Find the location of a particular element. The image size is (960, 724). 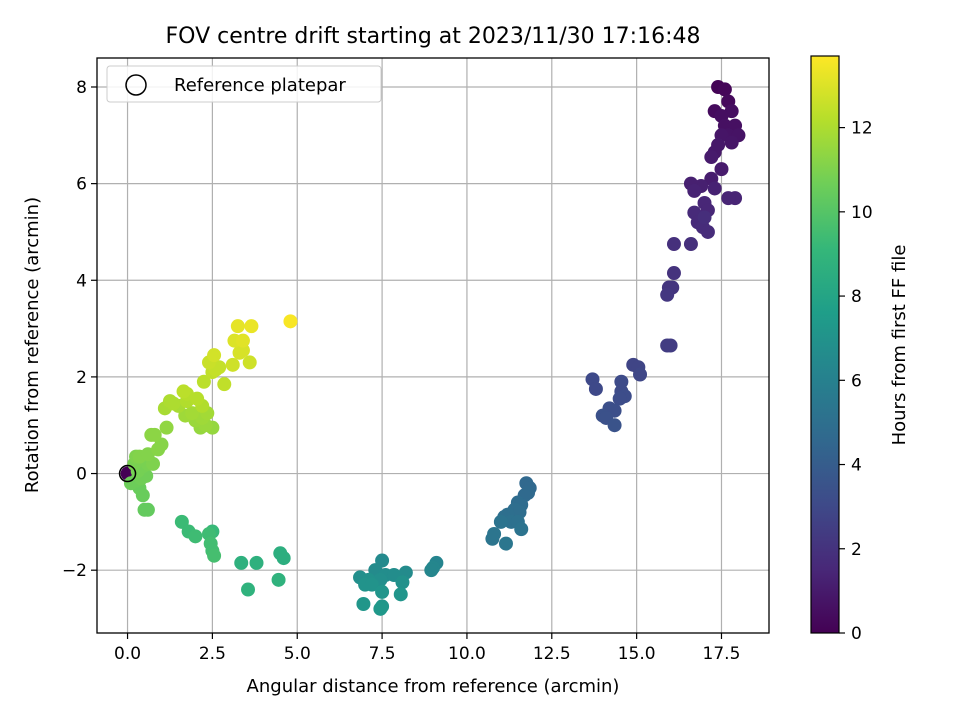

legend-box is located at coordinates (244, 84).